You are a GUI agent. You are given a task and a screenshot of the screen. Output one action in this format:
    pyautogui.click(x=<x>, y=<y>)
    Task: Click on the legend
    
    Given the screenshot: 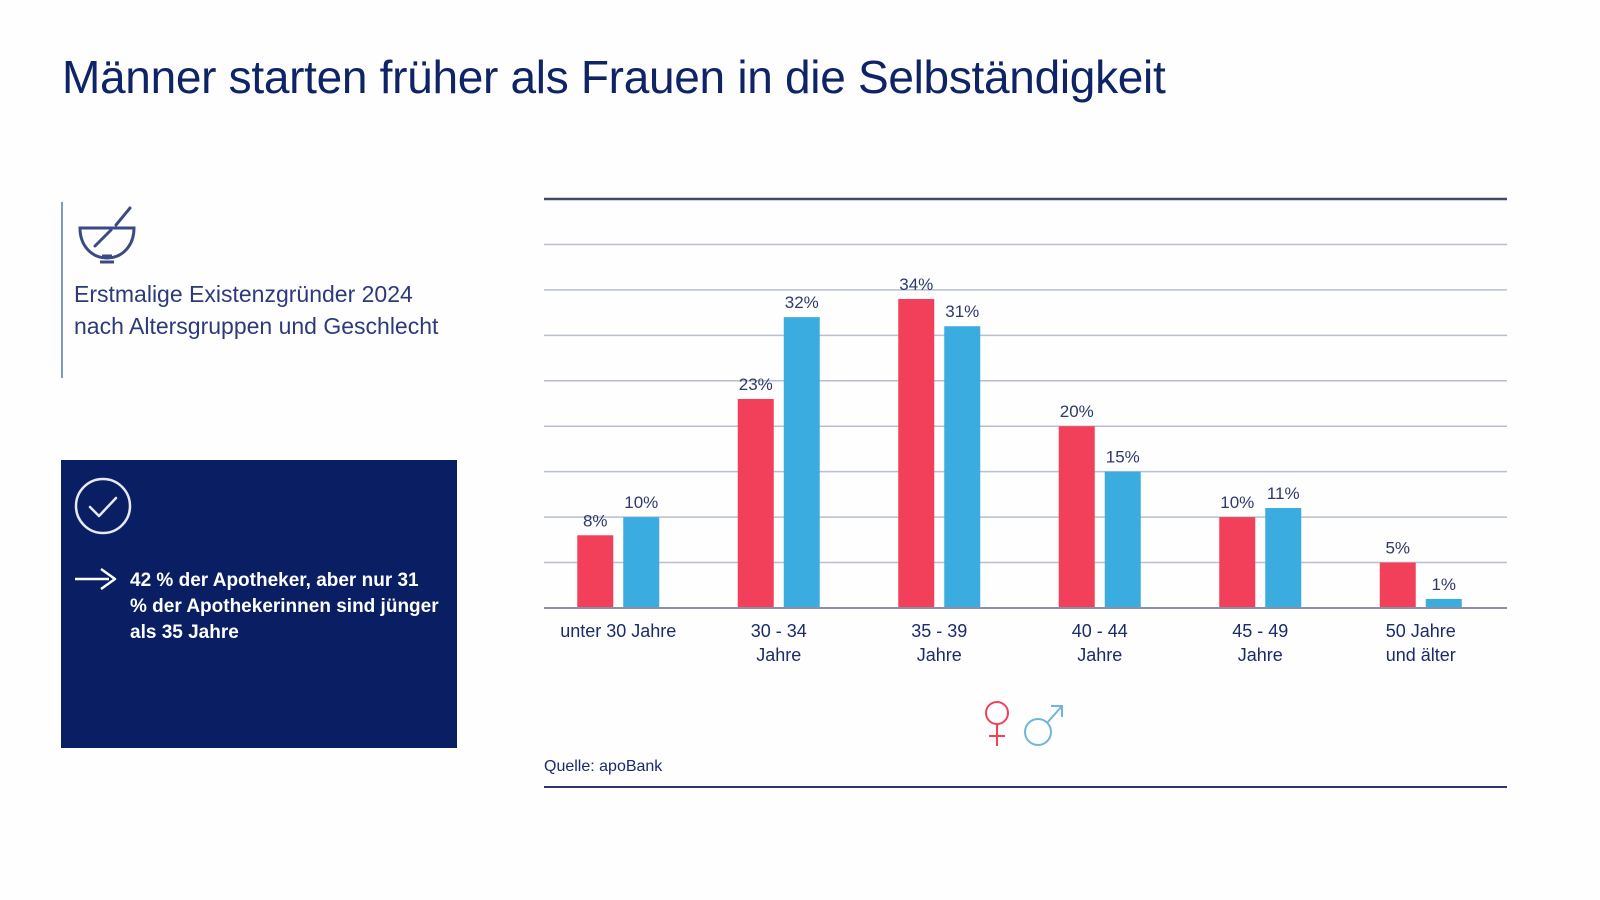 What is the action you would take?
    pyautogui.click(x=1025, y=726)
    